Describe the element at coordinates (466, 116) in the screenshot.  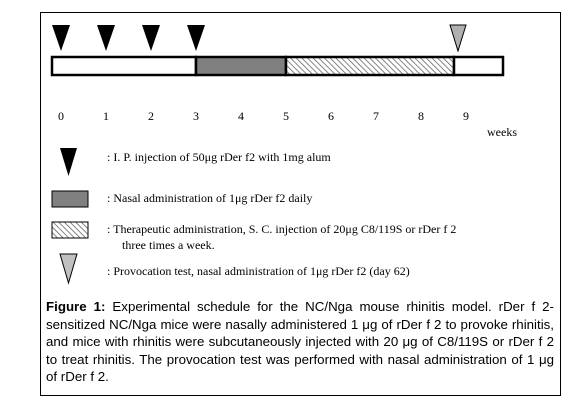
I see `week-label: 9` at that location.